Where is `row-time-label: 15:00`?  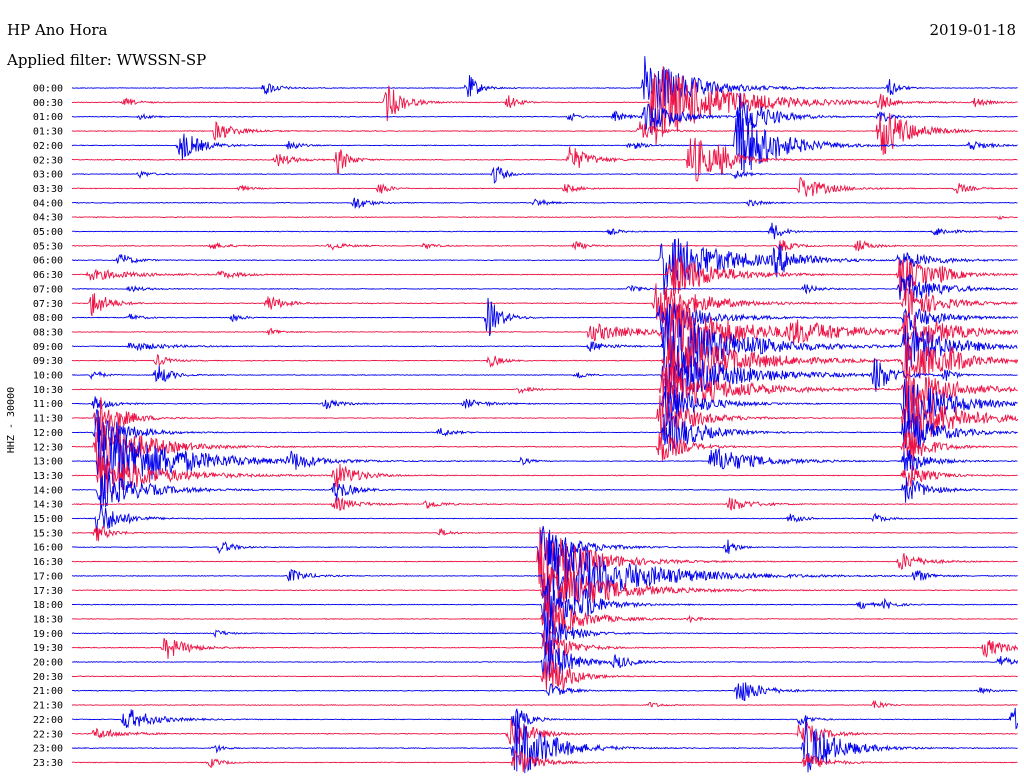 row-time-label: 15:00 is located at coordinates (48, 519).